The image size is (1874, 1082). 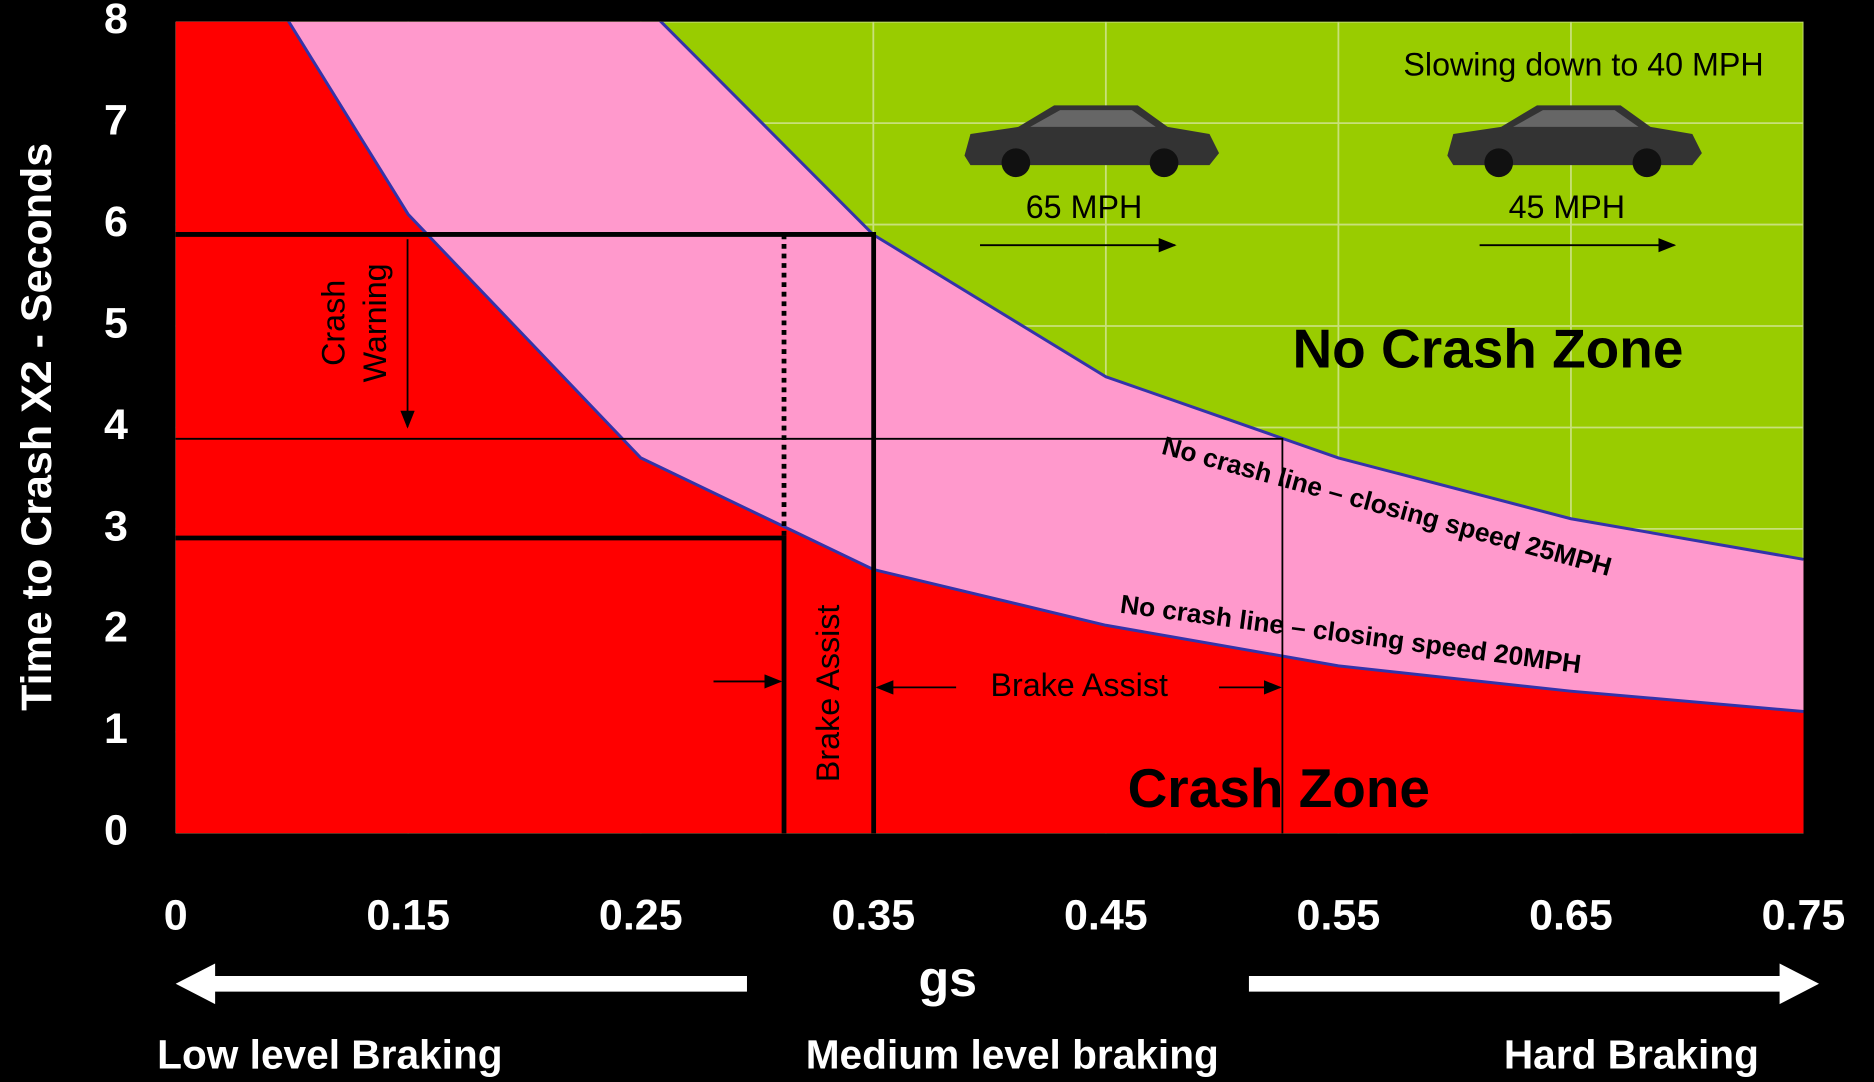 What do you see at coordinates (873, 915) in the screenshot?
I see `x-tick-label: 0.35` at bounding box center [873, 915].